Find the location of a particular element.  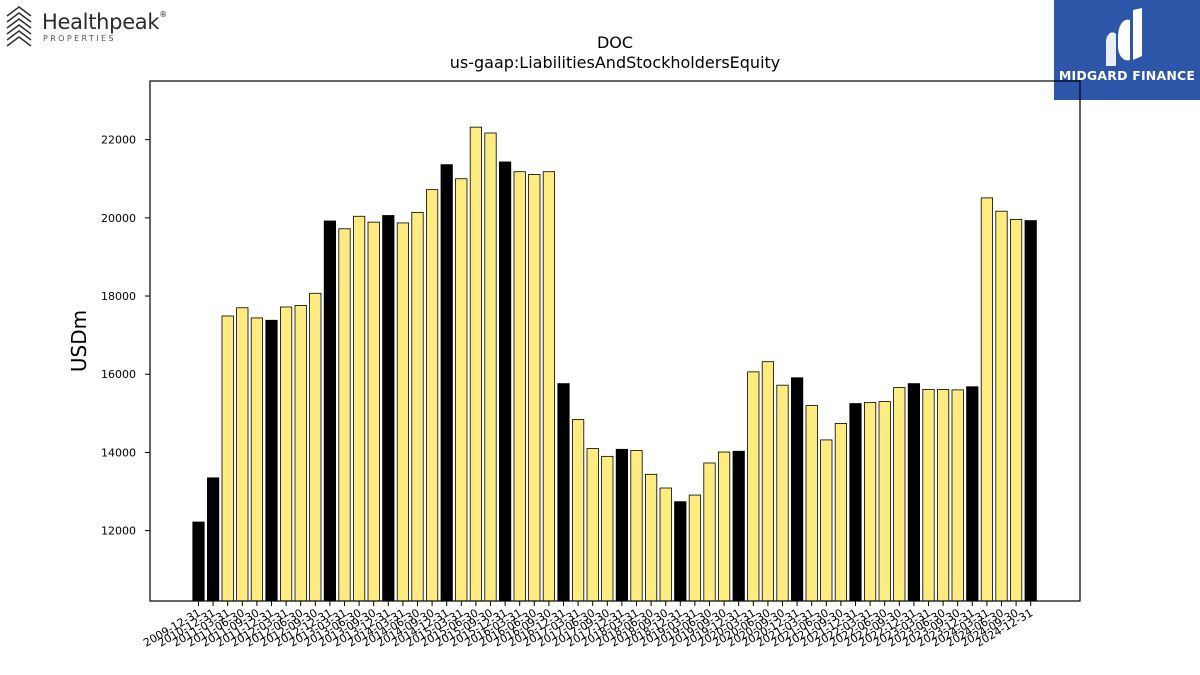

y-tick-label: 22000 is located at coordinates (118, 140).